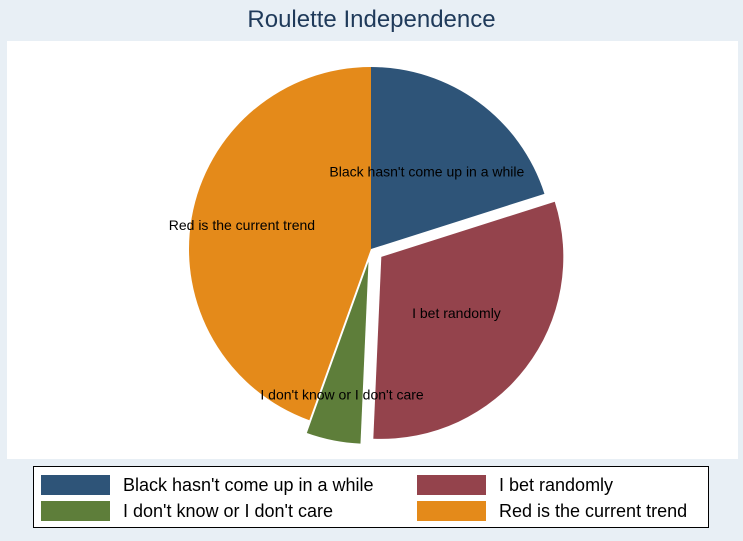 The height and width of the screenshot is (541, 743). I want to click on legend-swatch-dont-know, so click(75, 511).